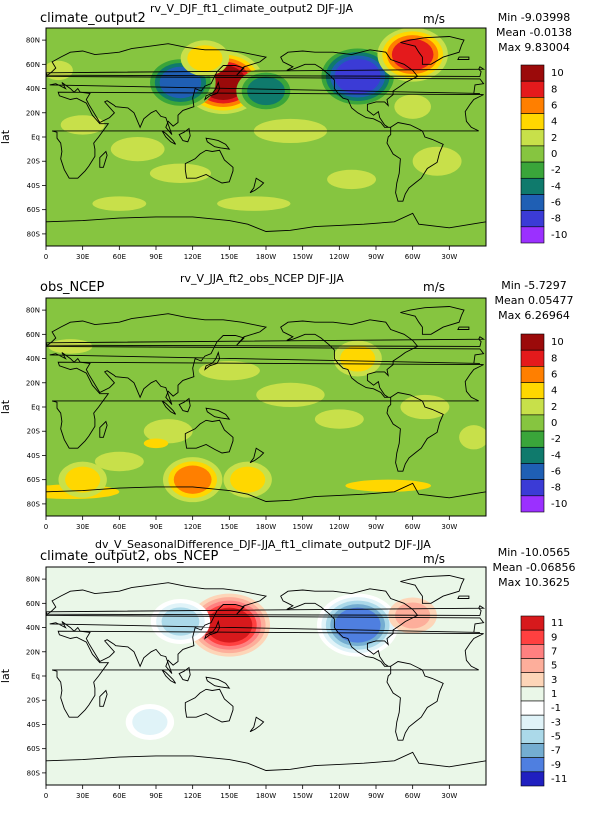  I want to click on panel-1-units: m/s, so click(434, 19).